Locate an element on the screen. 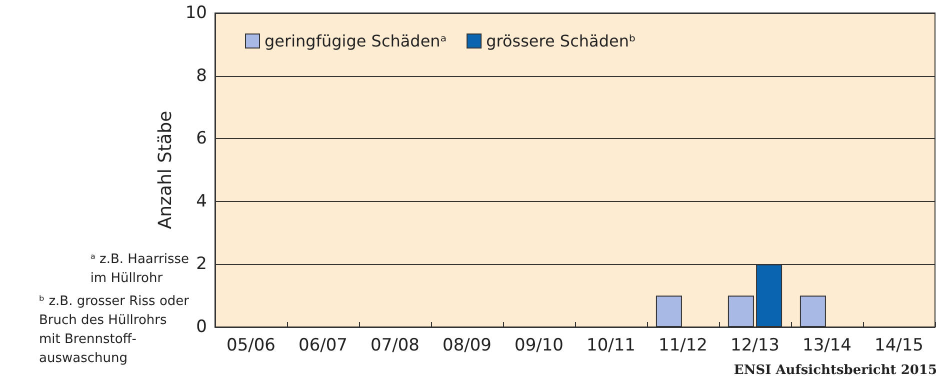  x-tick-label: 07/08 is located at coordinates (395, 346).